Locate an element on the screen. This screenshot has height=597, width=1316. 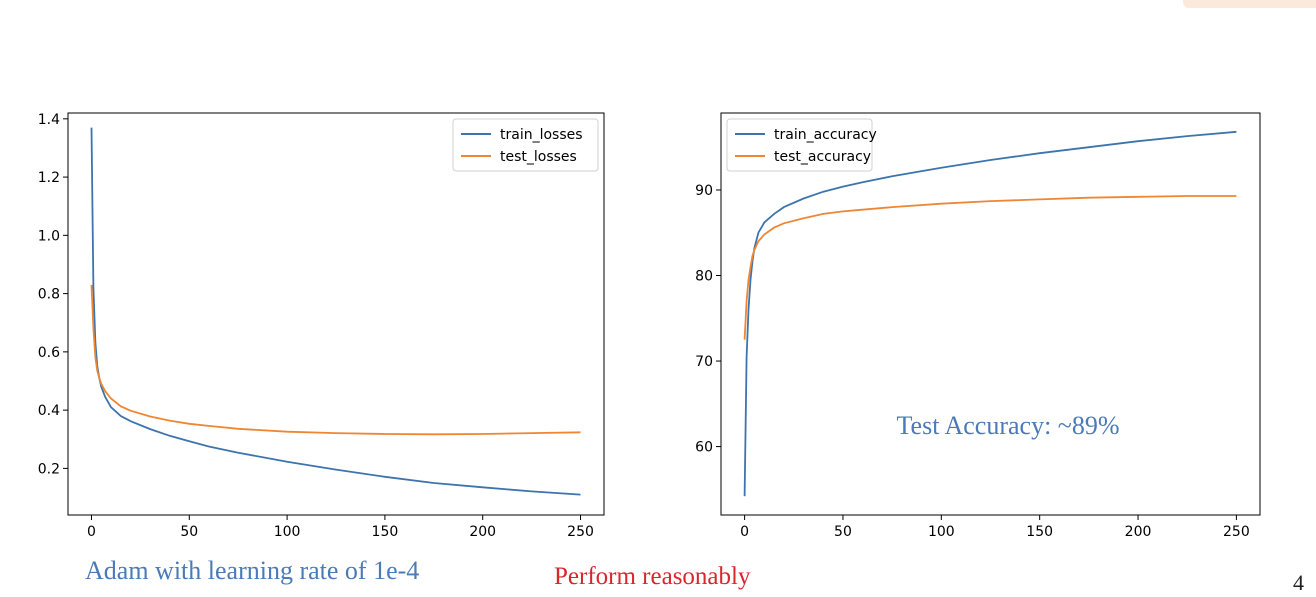
loss-legend-label-test_losses: test_losses is located at coordinates (538, 157).